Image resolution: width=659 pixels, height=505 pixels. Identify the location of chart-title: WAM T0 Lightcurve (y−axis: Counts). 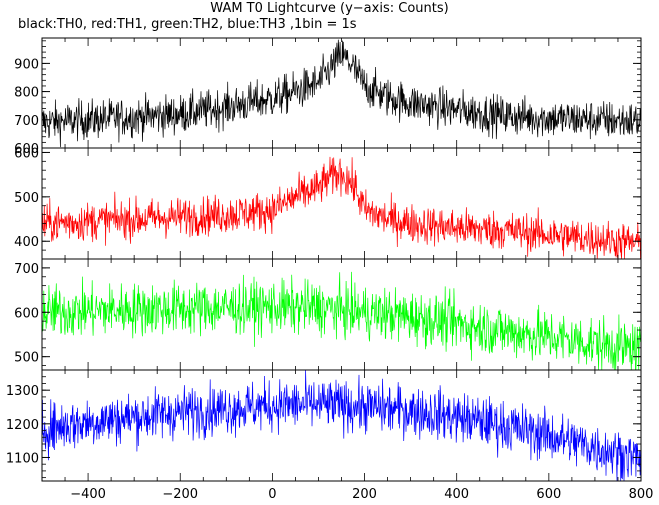
(329, 8).